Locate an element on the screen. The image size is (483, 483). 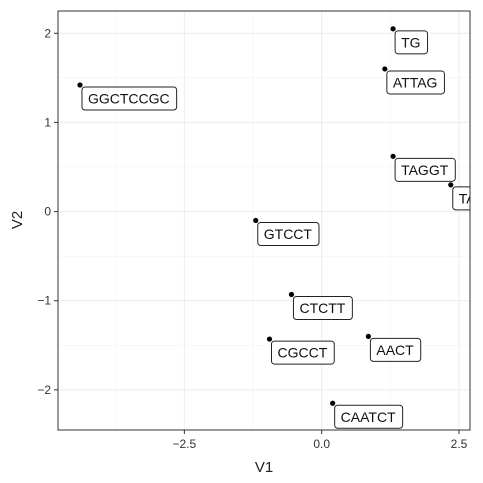
data-point-group: GTCCT is located at coordinates (286, 232).